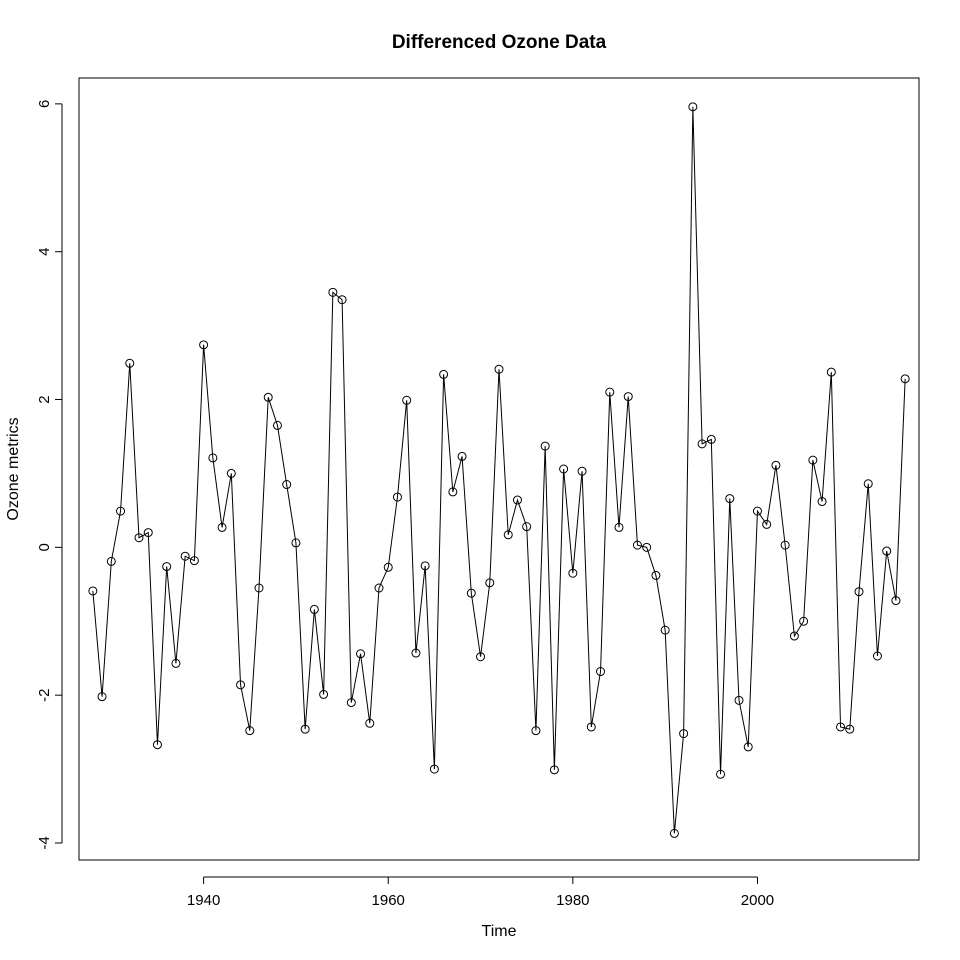 This screenshot has width=960, height=960. Describe the element at coordinates (44, 252) in the screenshot. I see `y-tick-label: 4` at that location.